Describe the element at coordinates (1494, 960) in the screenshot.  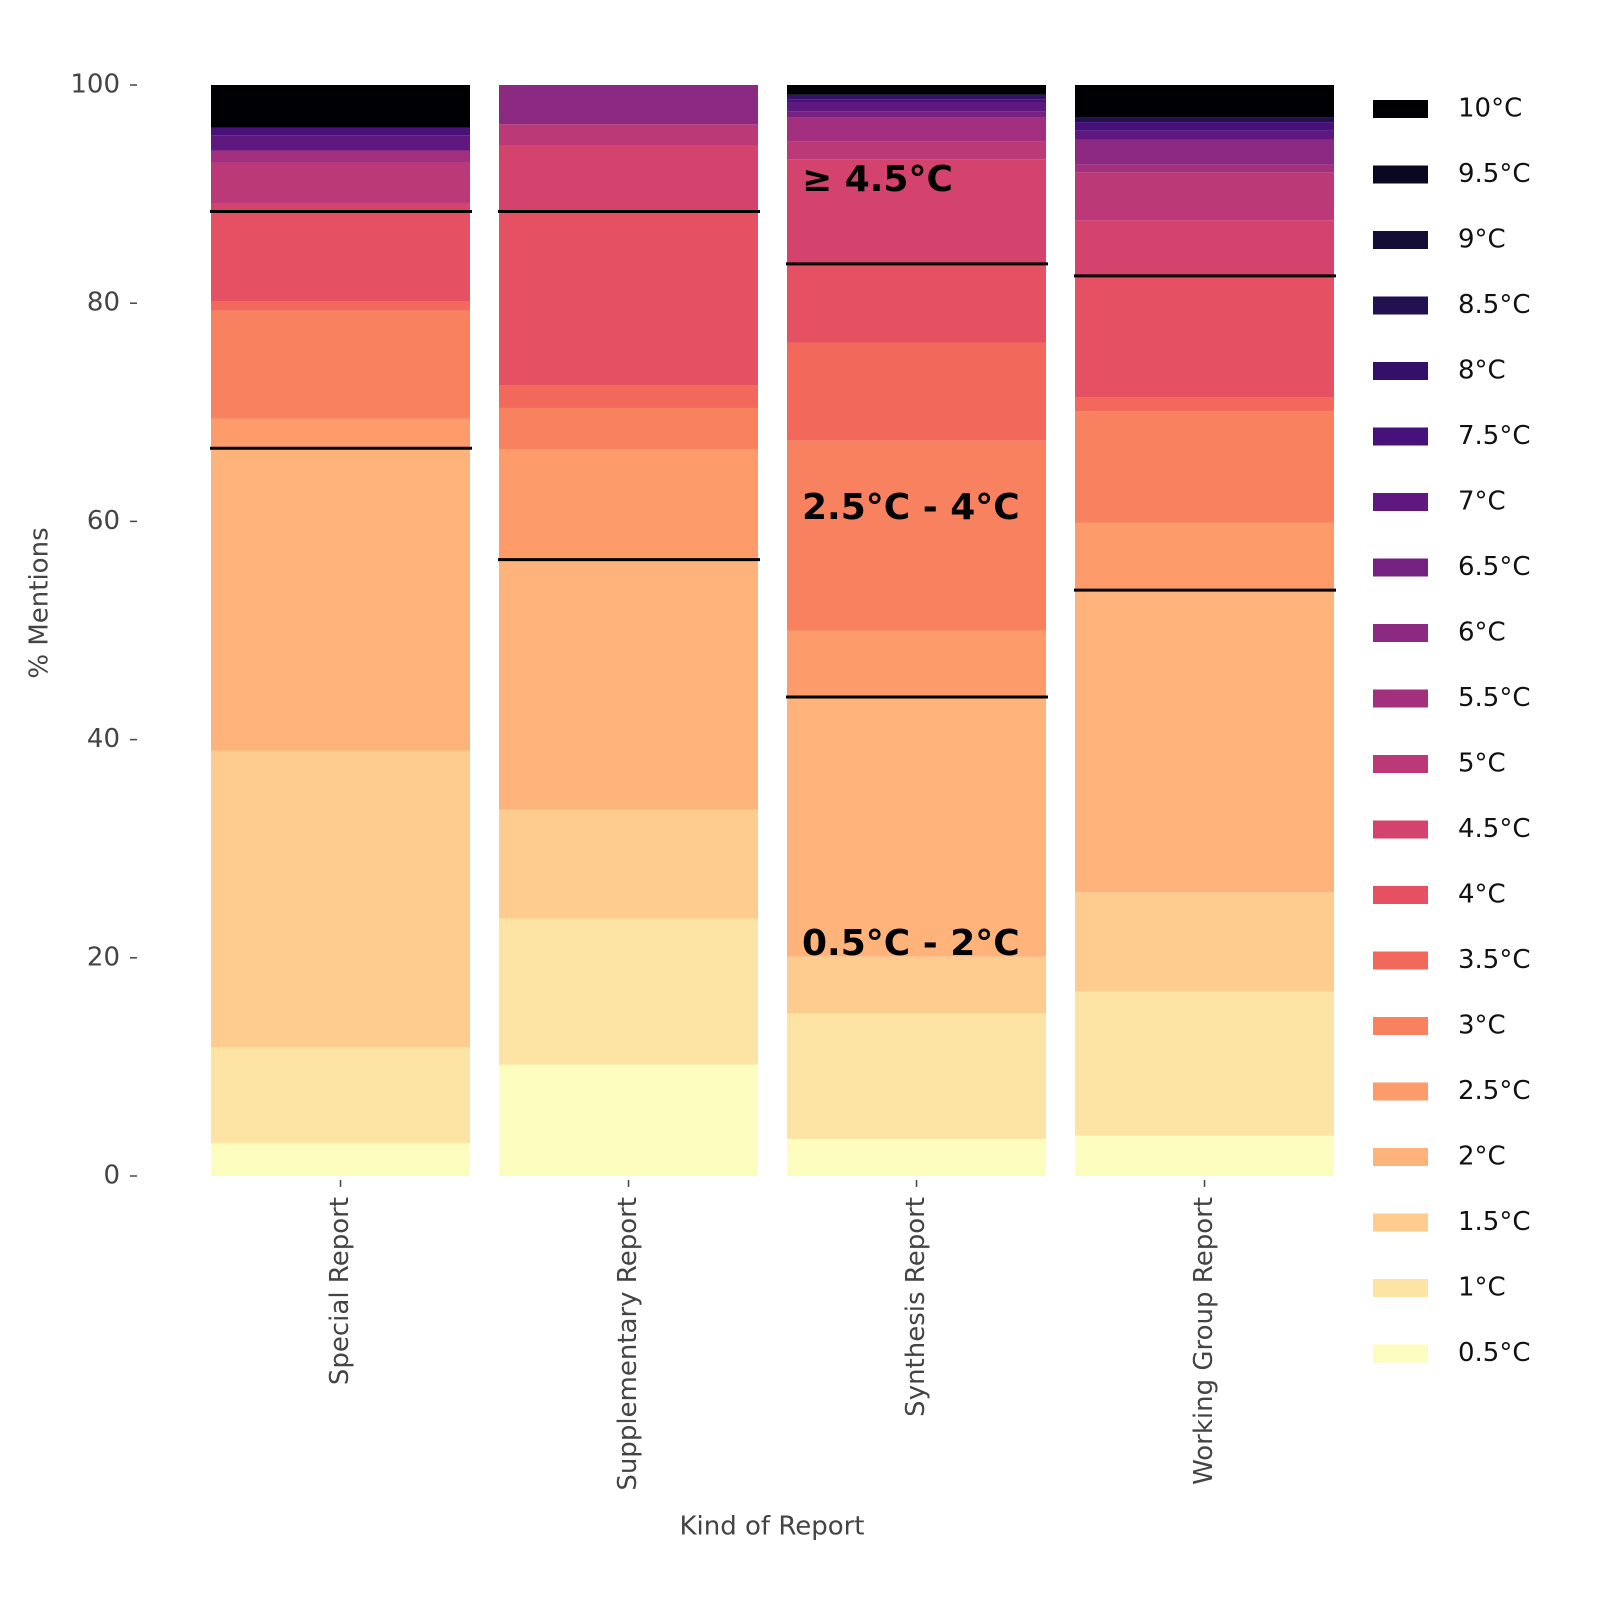
I see `legend-label: 3.5°C` at that location.